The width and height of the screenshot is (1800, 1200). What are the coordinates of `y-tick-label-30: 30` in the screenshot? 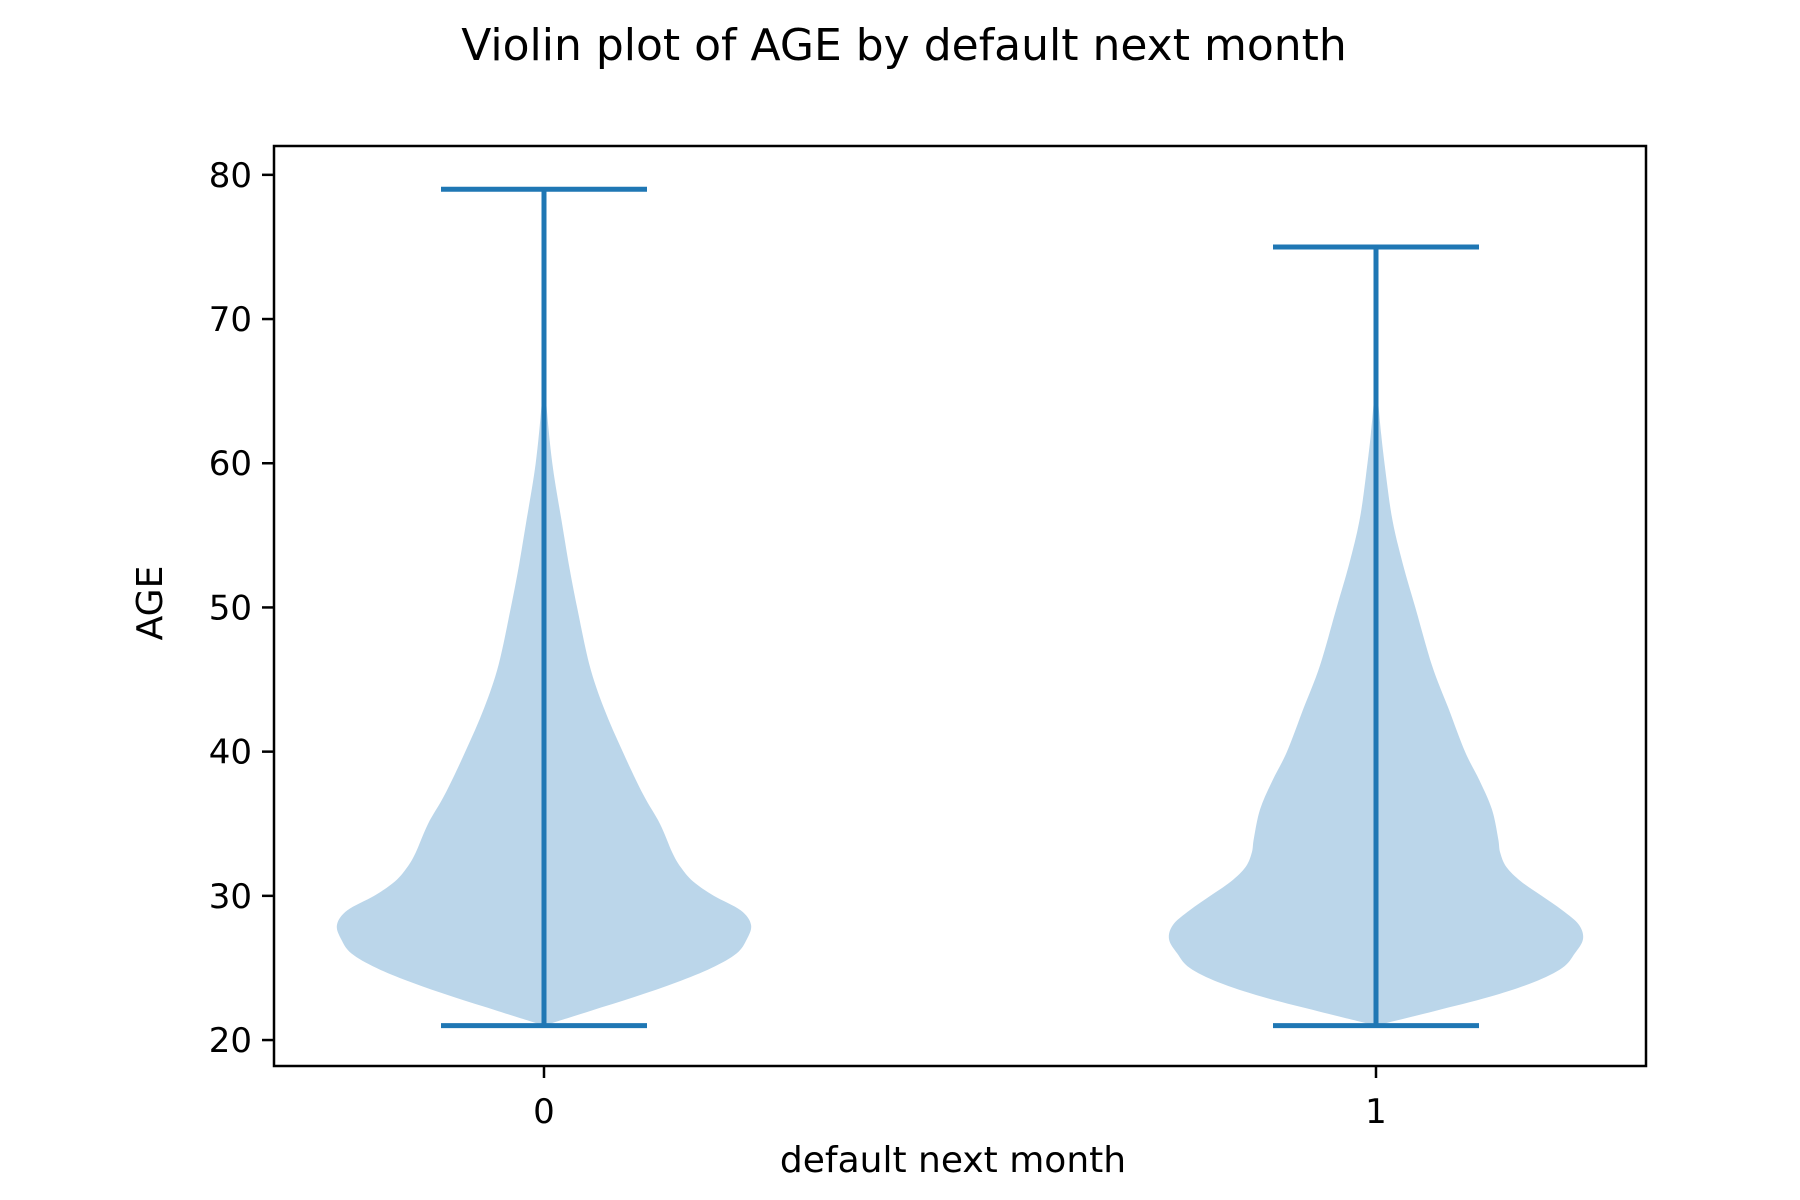 It's located at (230, 897).